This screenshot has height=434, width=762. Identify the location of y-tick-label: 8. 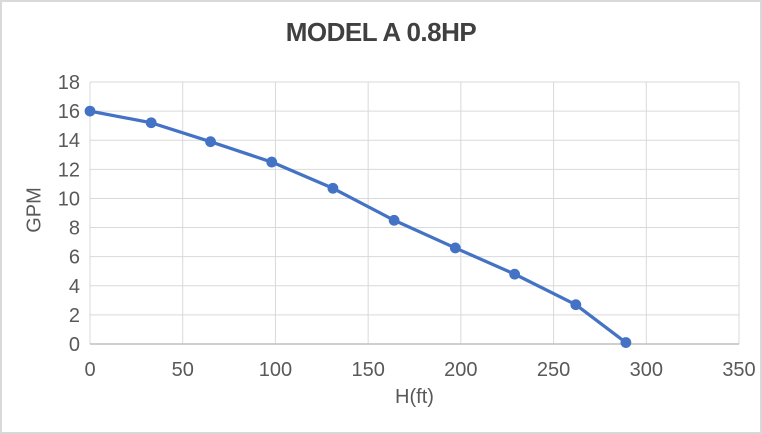
(74, 229).